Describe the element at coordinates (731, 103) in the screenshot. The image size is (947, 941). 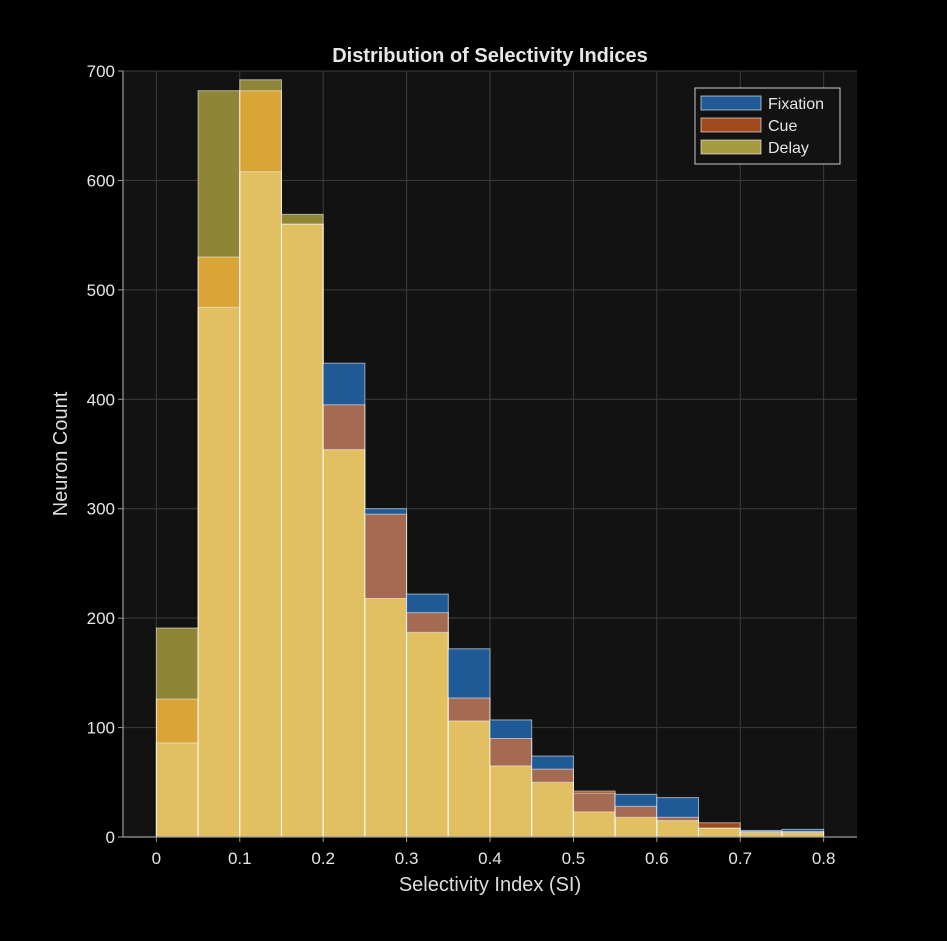
I see `legend-swatch-fixation` at that location.